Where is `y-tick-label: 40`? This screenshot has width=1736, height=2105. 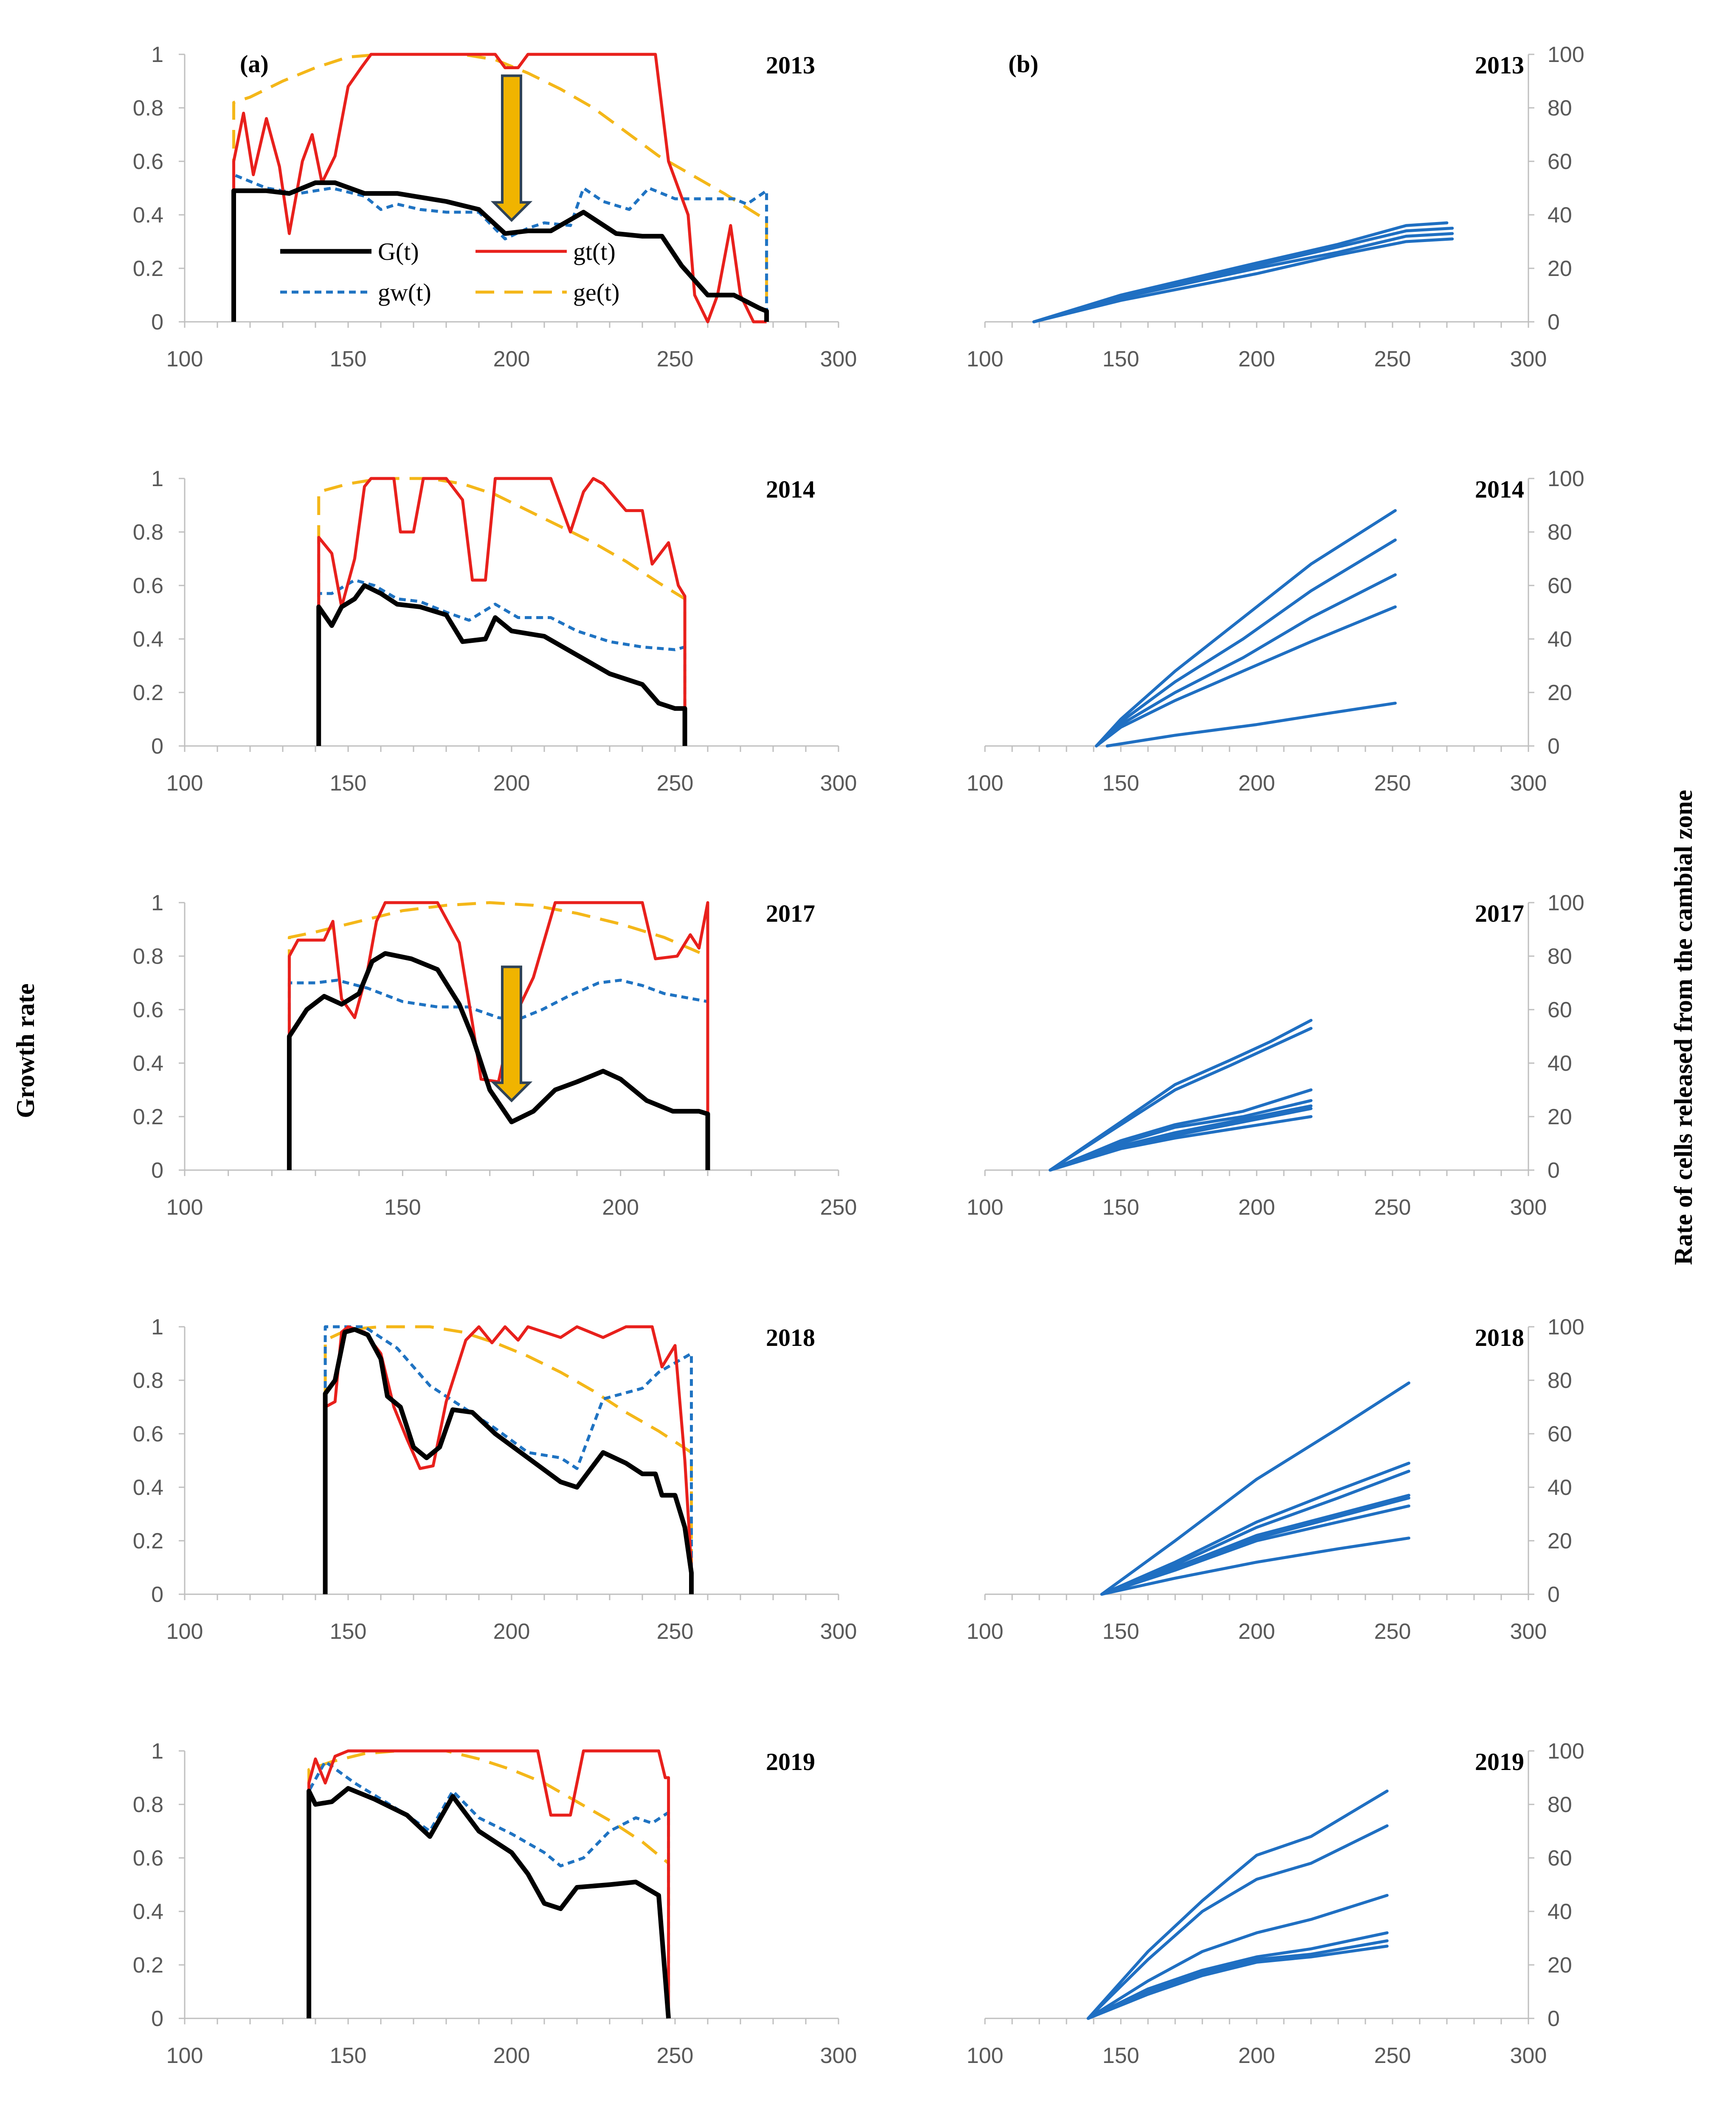
y-tick-label: 40 is located at coordinates (1560, 1487).